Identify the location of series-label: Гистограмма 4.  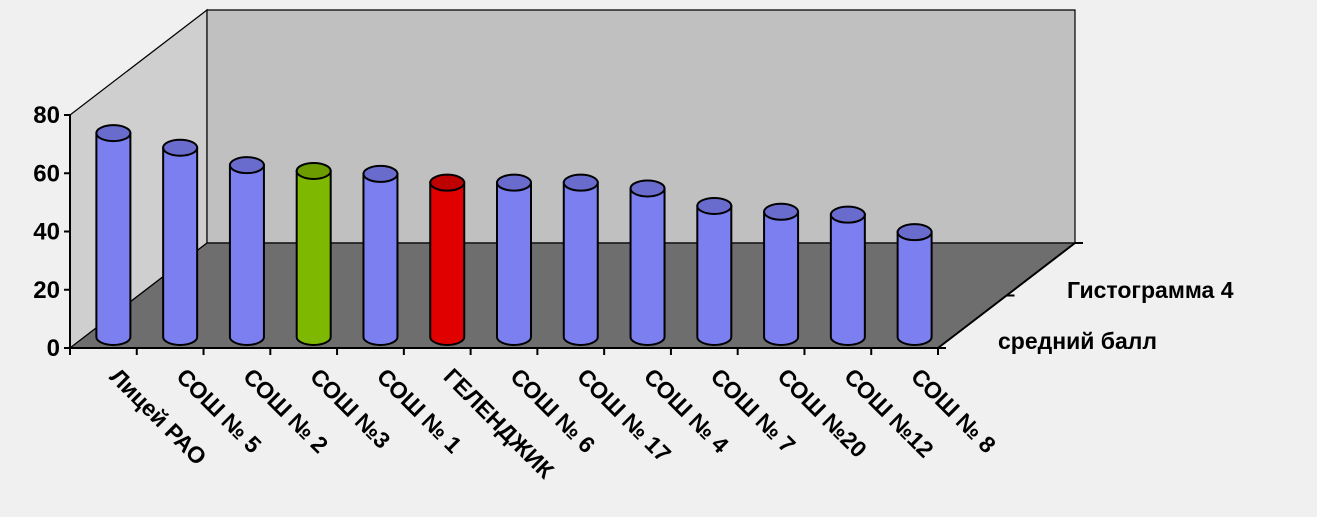
(1150, 290).